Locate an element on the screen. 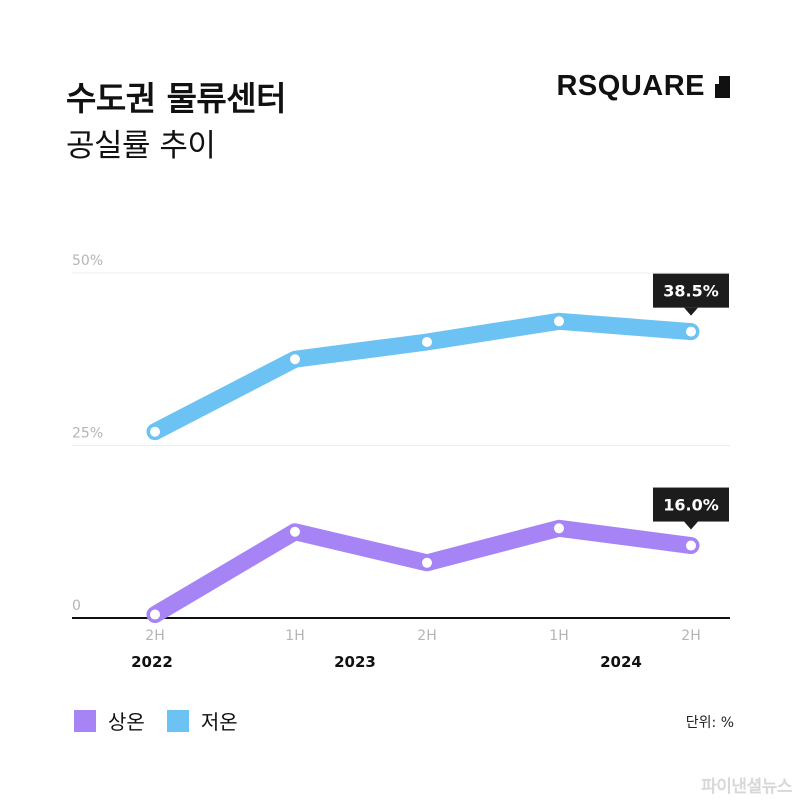 The width and height of the screenshot is (800, 801). year-label: 2022 is located at coordinates (152, 662).